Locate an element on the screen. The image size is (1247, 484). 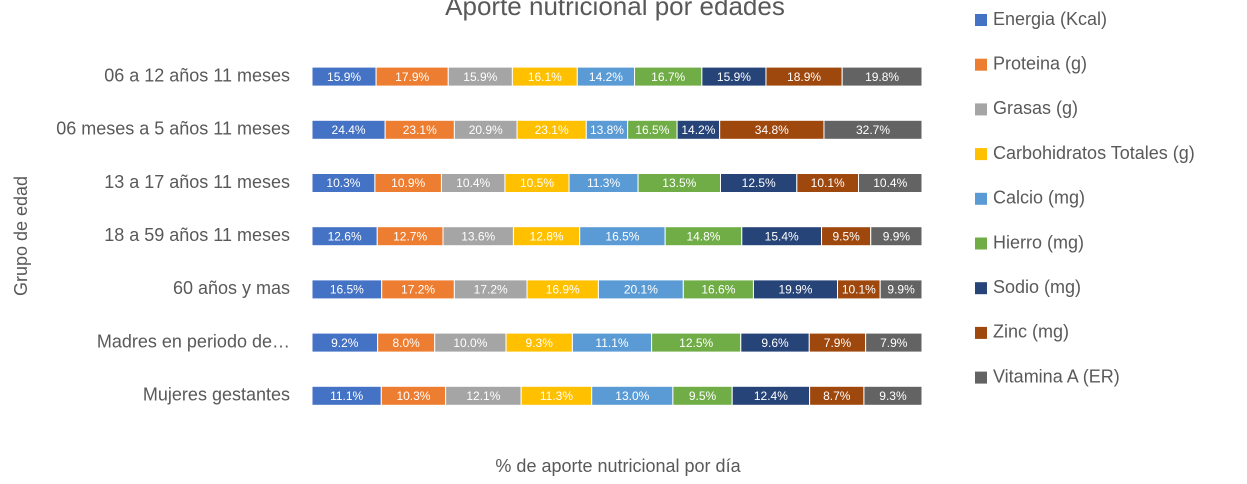
y-tick-label: 06 meses a 5 años 11 meses is located at coordinates (173, 129).